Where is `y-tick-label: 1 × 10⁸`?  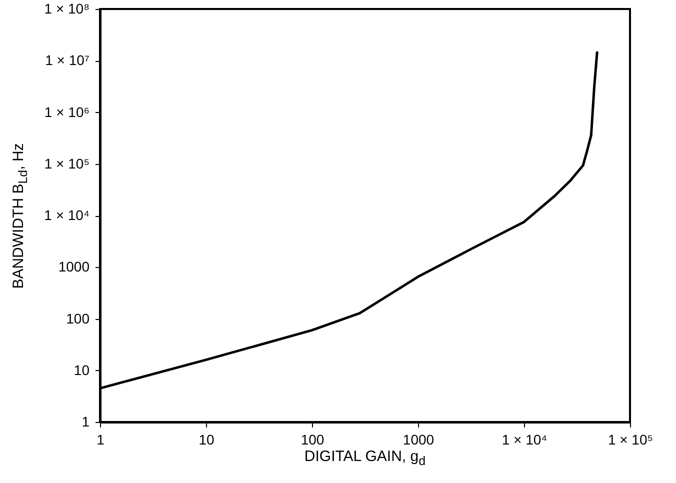 y-tick-label: 1 × 10⁸ is located at coordinates (67, 8).